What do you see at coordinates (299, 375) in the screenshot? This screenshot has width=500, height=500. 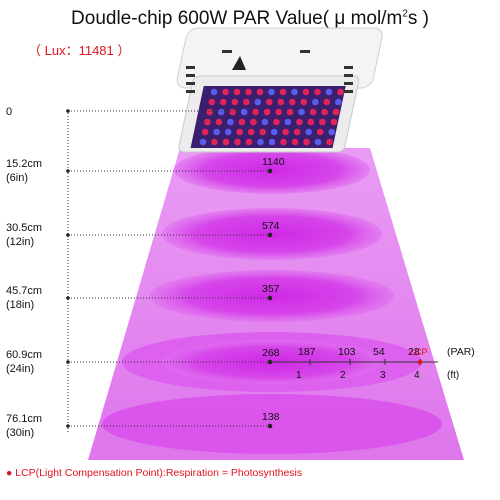 I see `ft-tick-label: 1` at bounding box center [299, 375].